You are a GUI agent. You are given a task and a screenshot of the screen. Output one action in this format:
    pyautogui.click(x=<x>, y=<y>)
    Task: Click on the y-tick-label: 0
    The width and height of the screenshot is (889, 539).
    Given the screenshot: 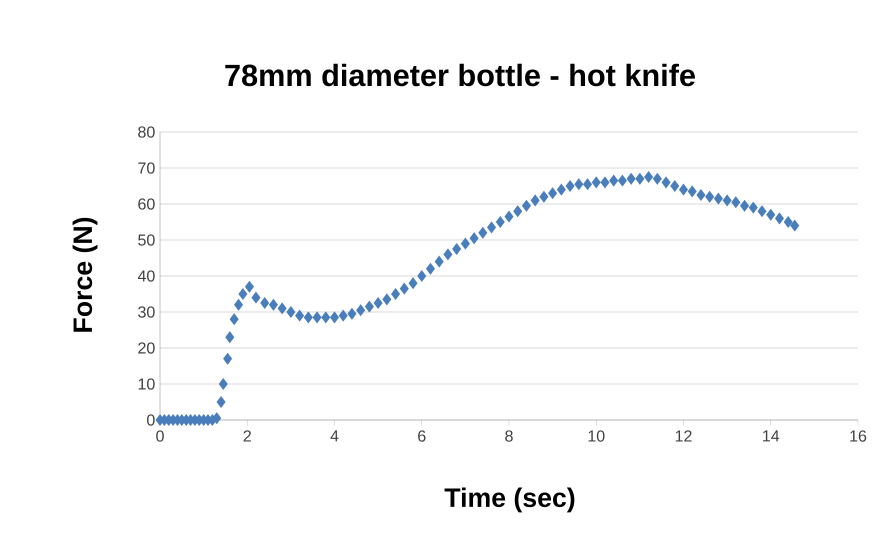 What is the action you would take?
    pyautogui.click(x=151, y=420)
    